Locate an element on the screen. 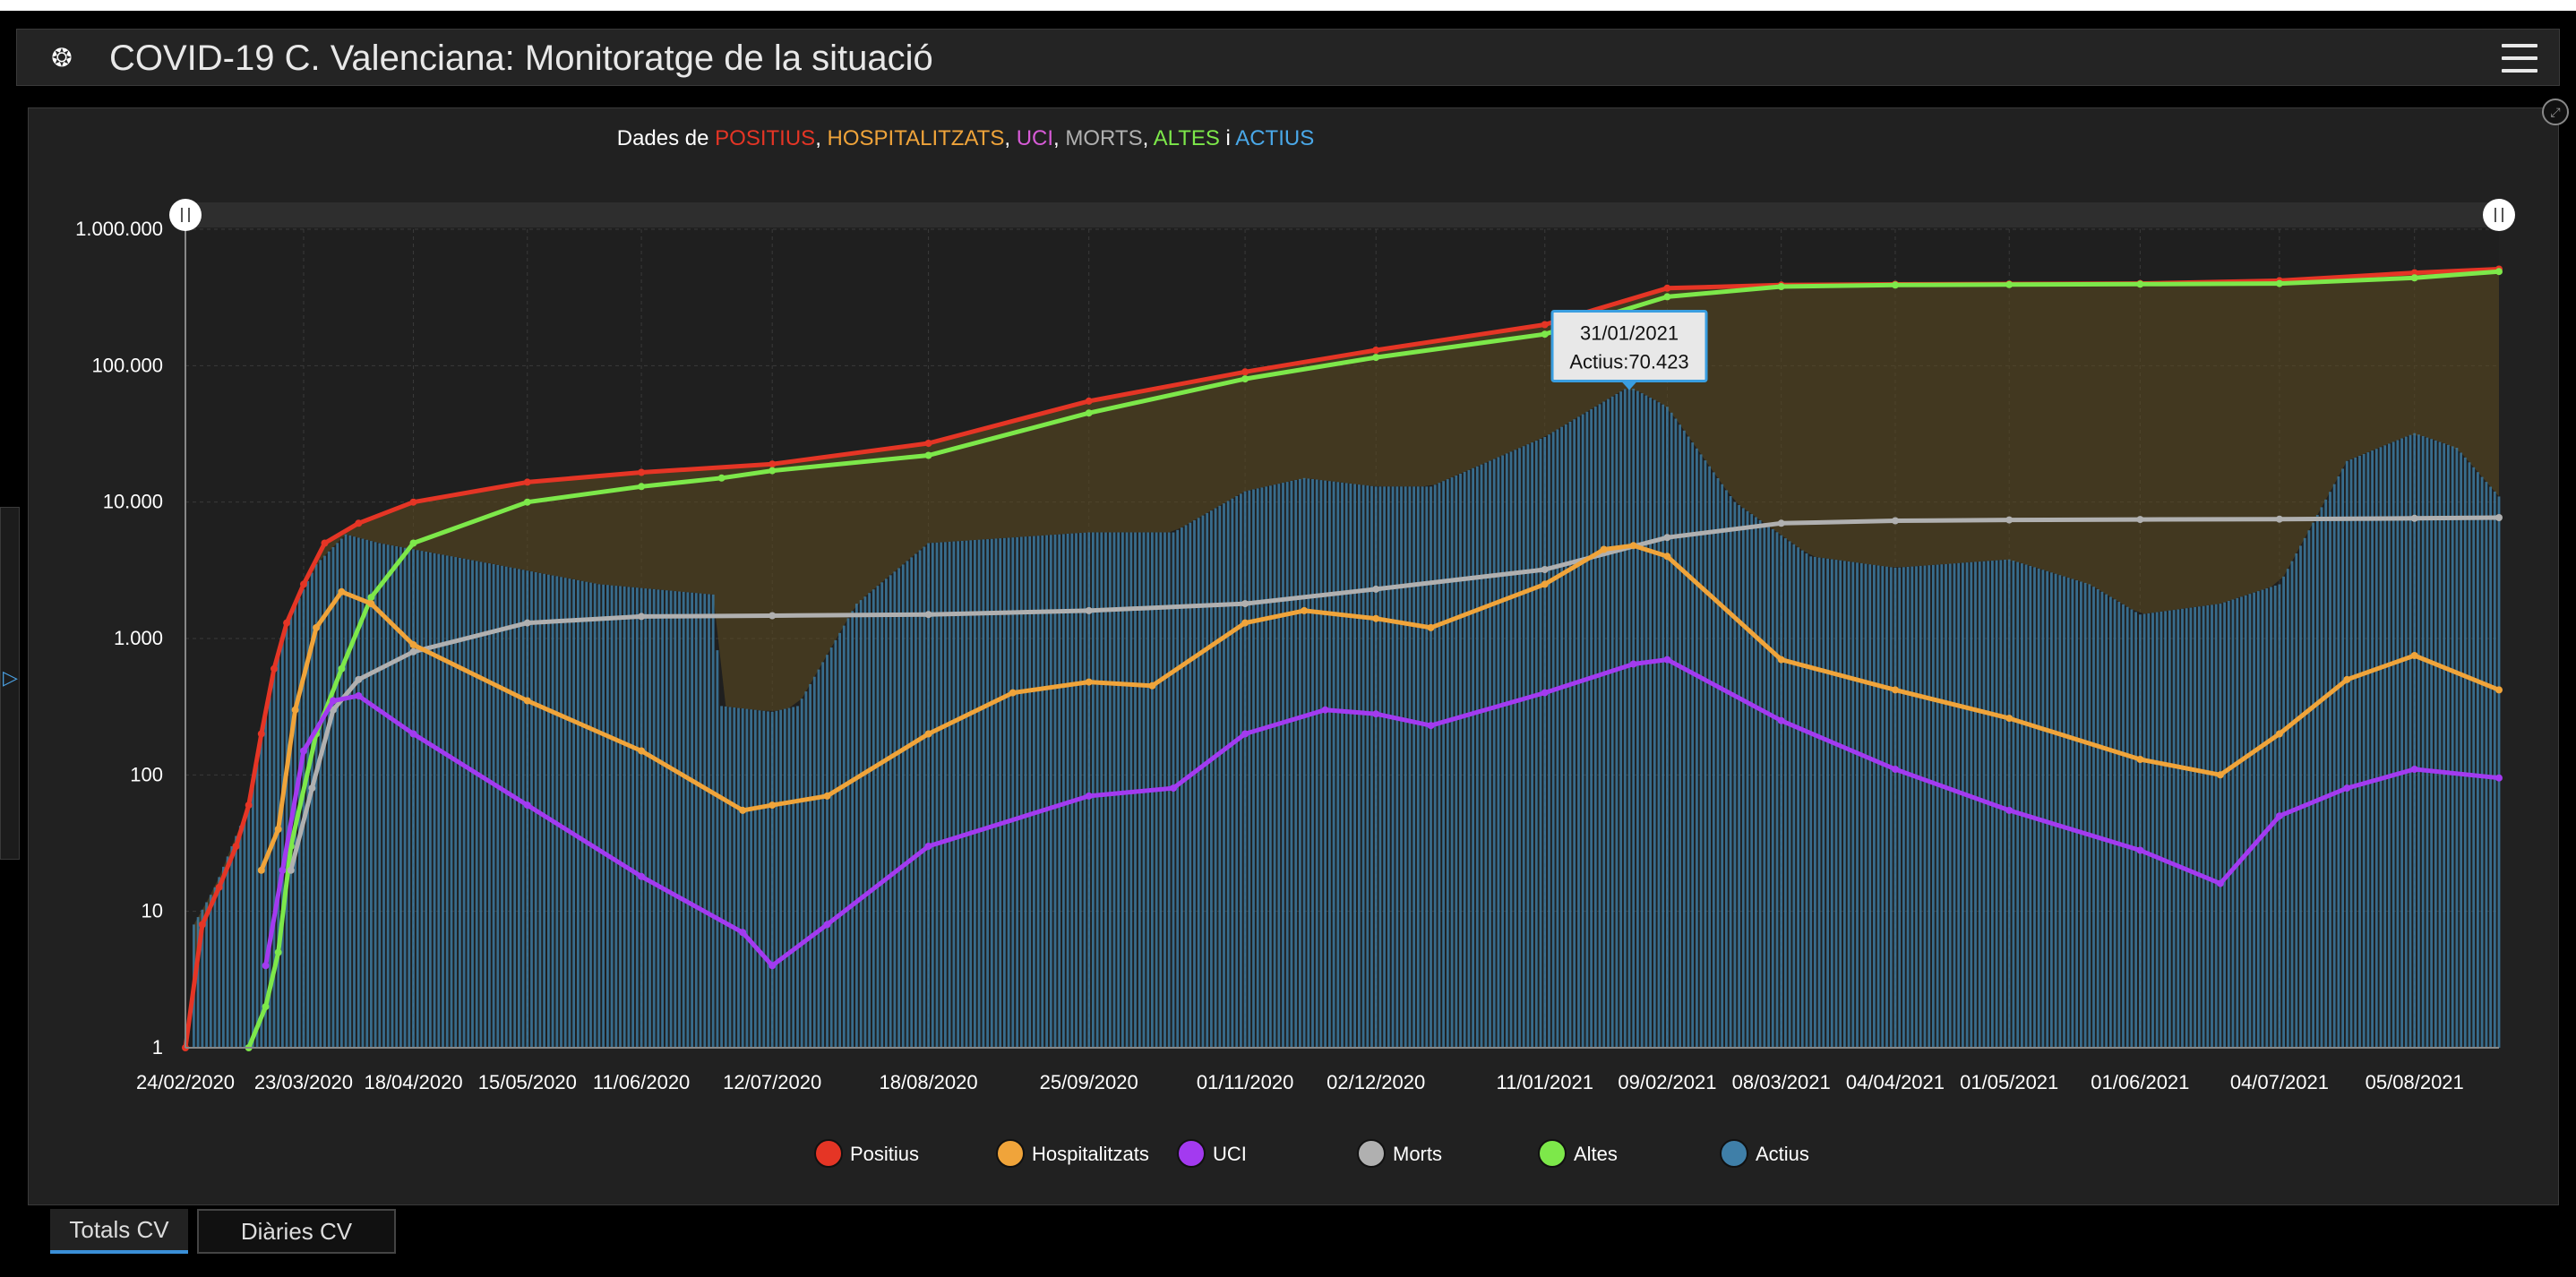  side-panel-toggle: ▷ is located at coordinates (10, 683).